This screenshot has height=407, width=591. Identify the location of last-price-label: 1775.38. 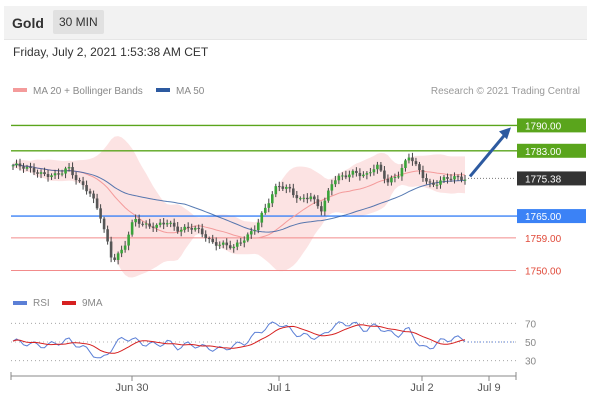
(543, 179).